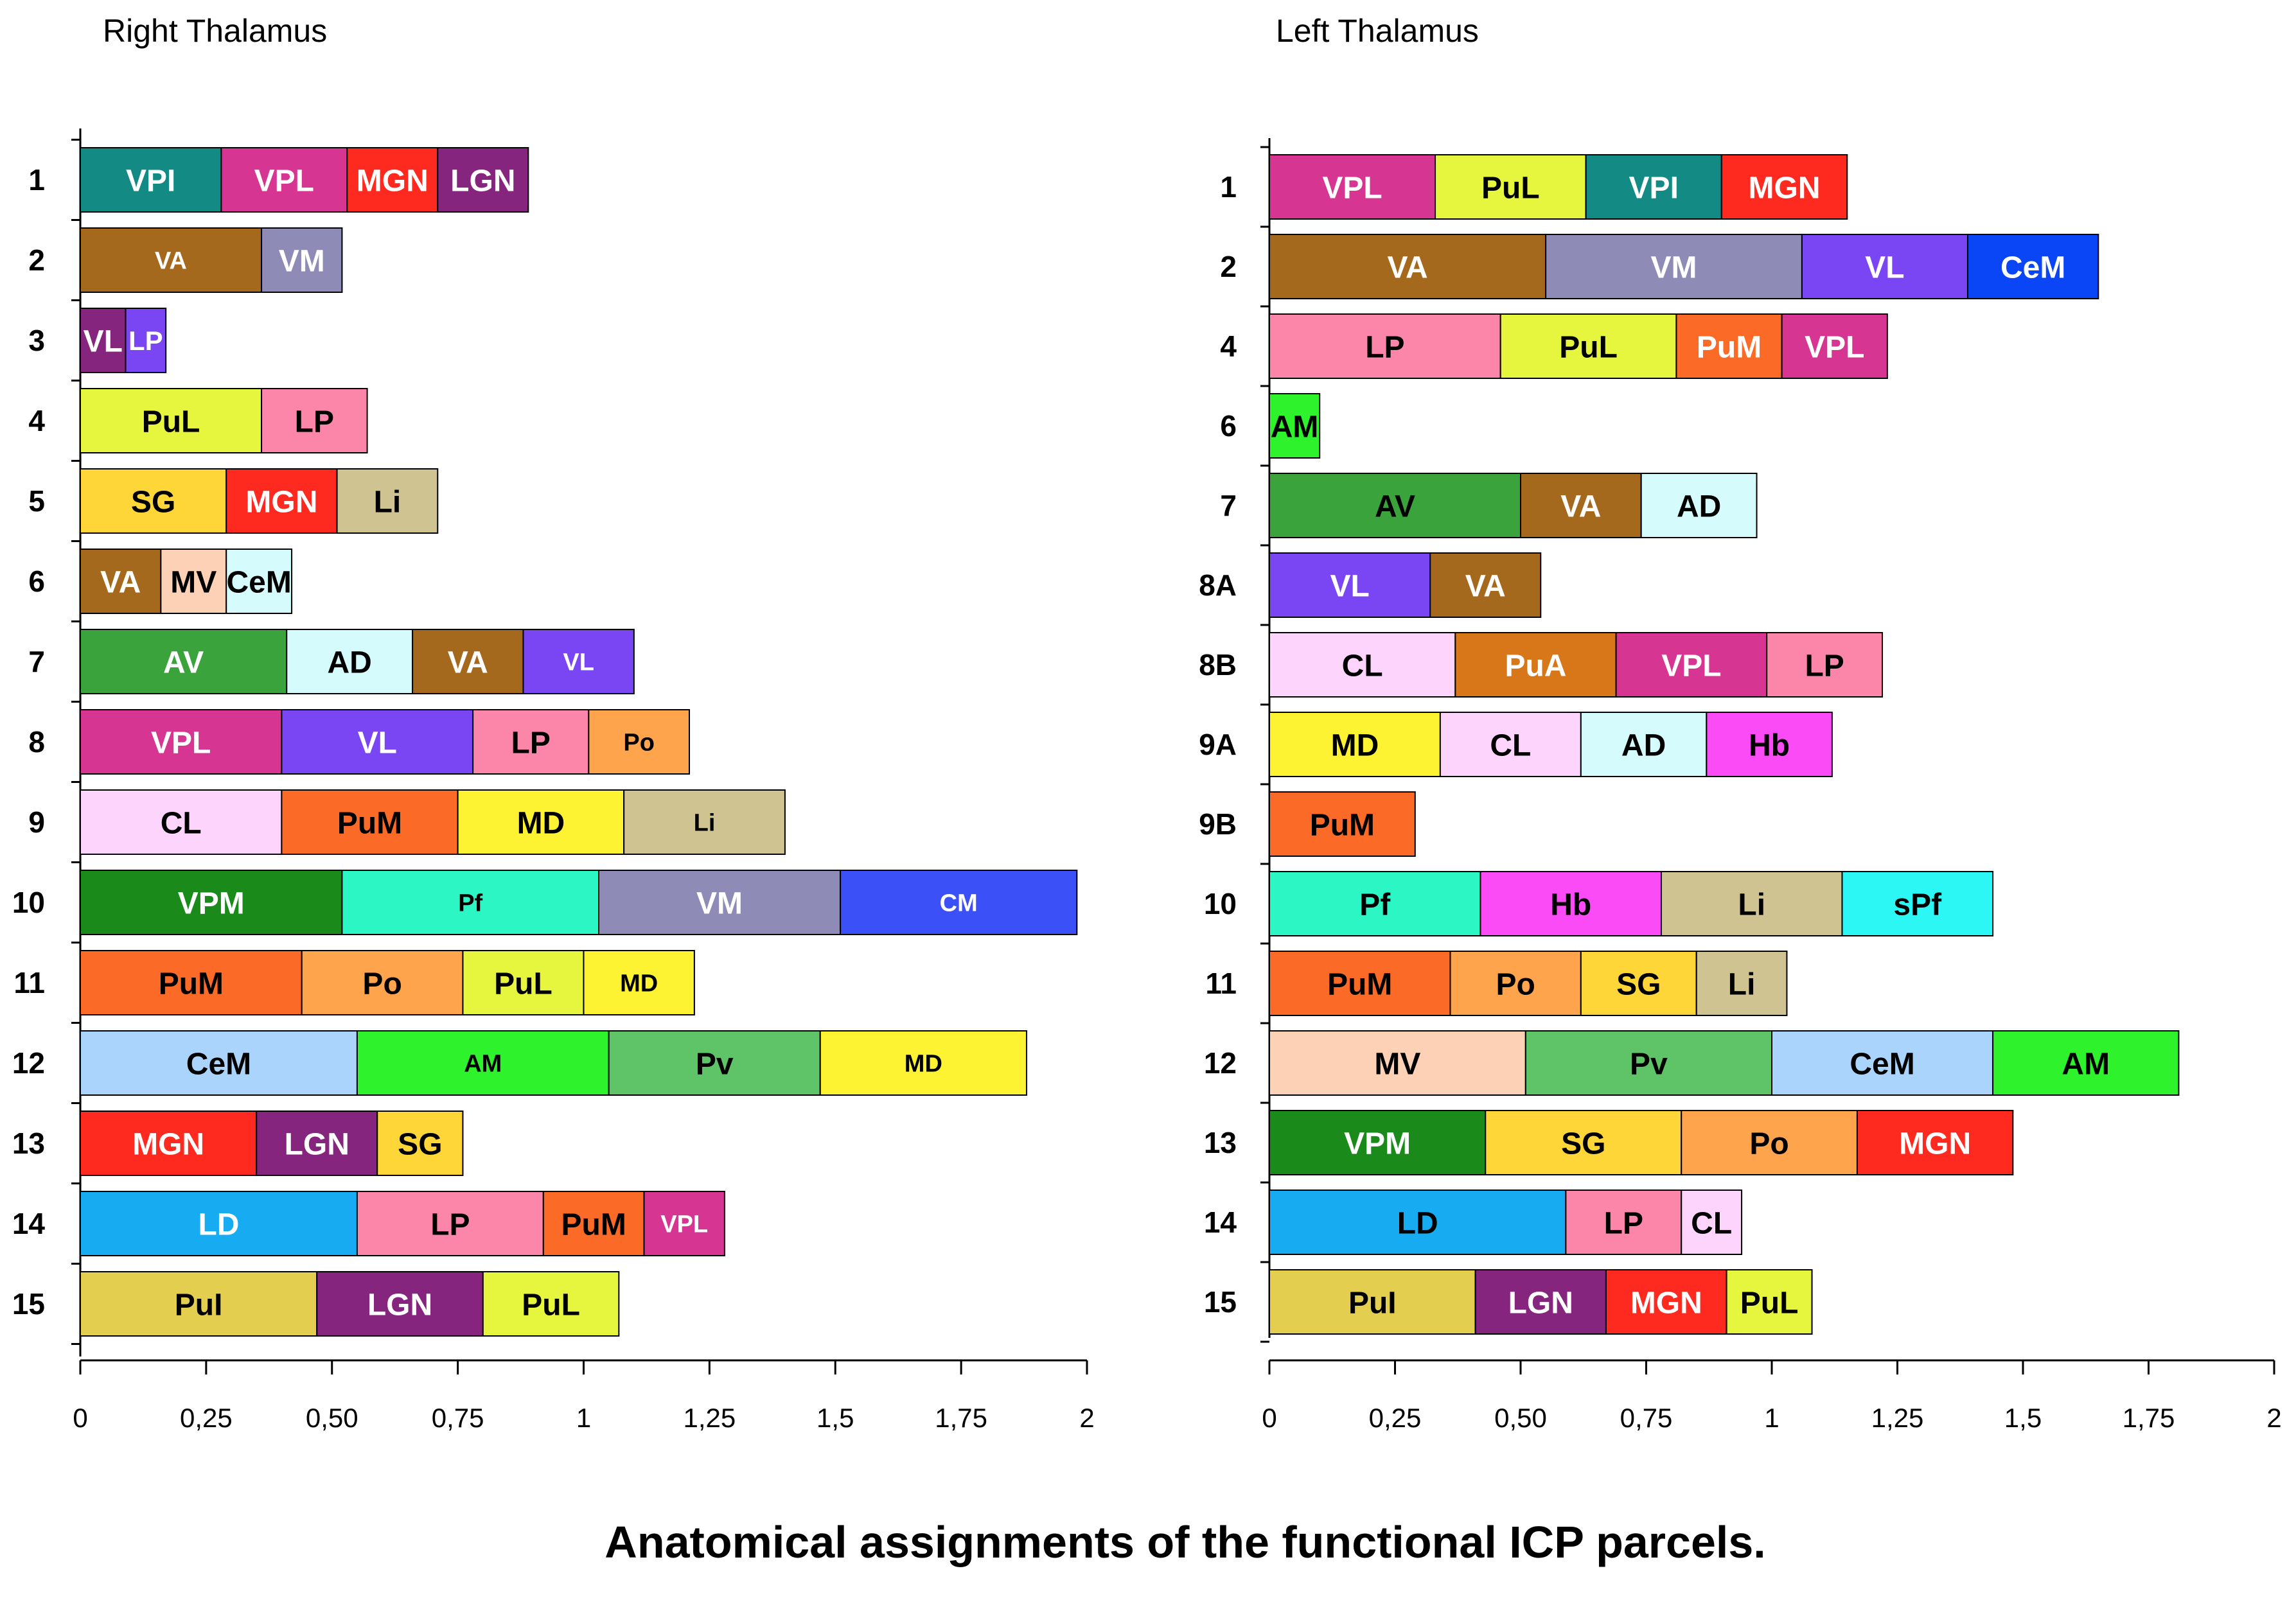  I want to click on bar-segment-vl, so click(103, 340).